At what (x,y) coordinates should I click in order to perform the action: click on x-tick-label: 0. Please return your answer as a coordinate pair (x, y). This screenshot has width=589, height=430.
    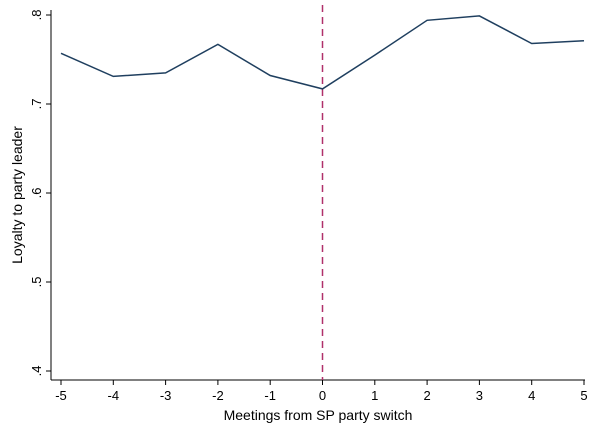
    Looking at the image, I should click on (322, 395).